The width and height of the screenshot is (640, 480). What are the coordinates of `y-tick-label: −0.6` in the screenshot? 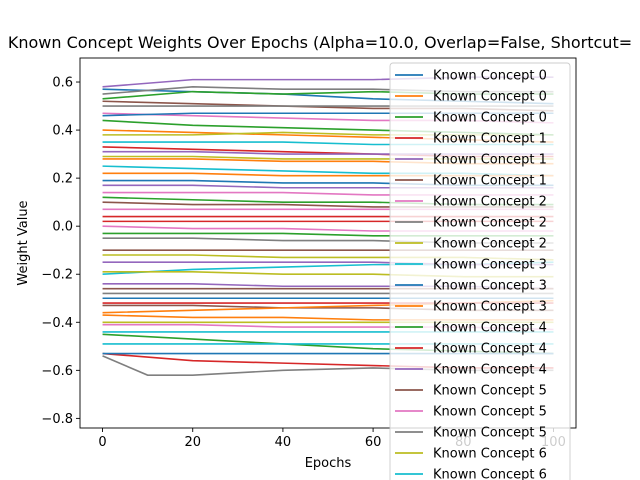 It's located at (57, 371).